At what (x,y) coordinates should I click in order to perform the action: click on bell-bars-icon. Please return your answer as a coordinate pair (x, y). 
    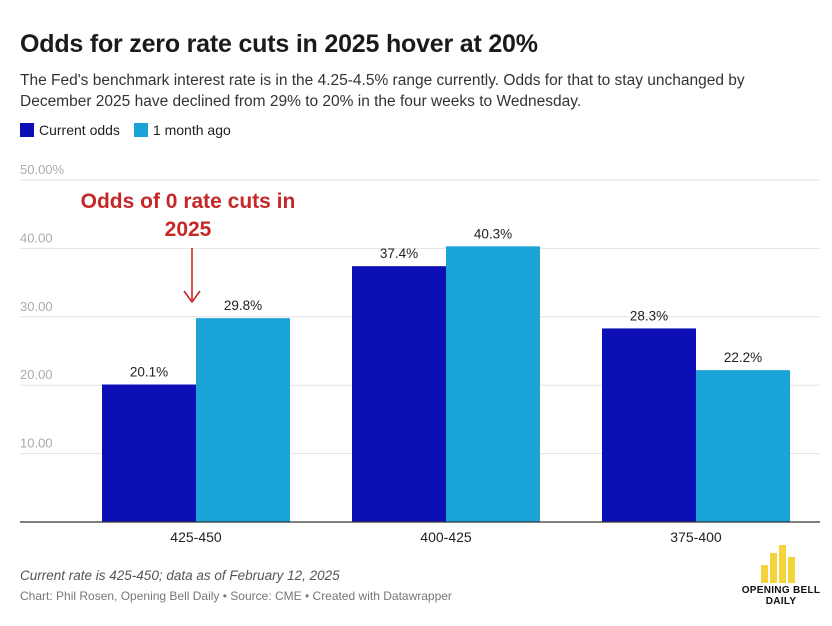
    Looking at the image, I should click on (778, 564).